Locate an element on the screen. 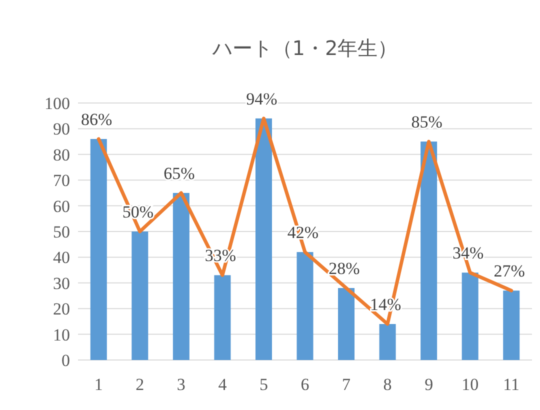 The width and height of the screenshot is (540, 410). data-label: 65% is located at coordinates (179, 173).